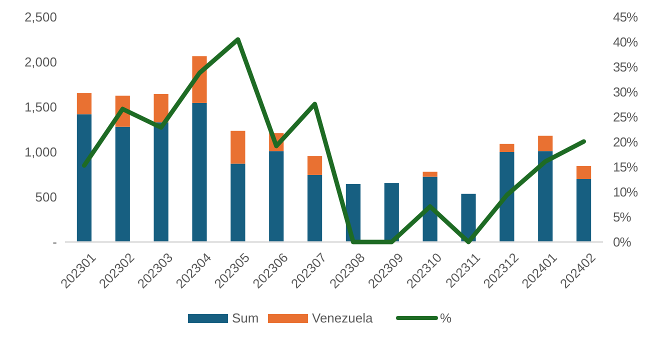 This screenshot has height=342, width=648. Describe the element at coordinates (625, 17) in the screenshot. I see `y2-tick-label: 45%` at that location.